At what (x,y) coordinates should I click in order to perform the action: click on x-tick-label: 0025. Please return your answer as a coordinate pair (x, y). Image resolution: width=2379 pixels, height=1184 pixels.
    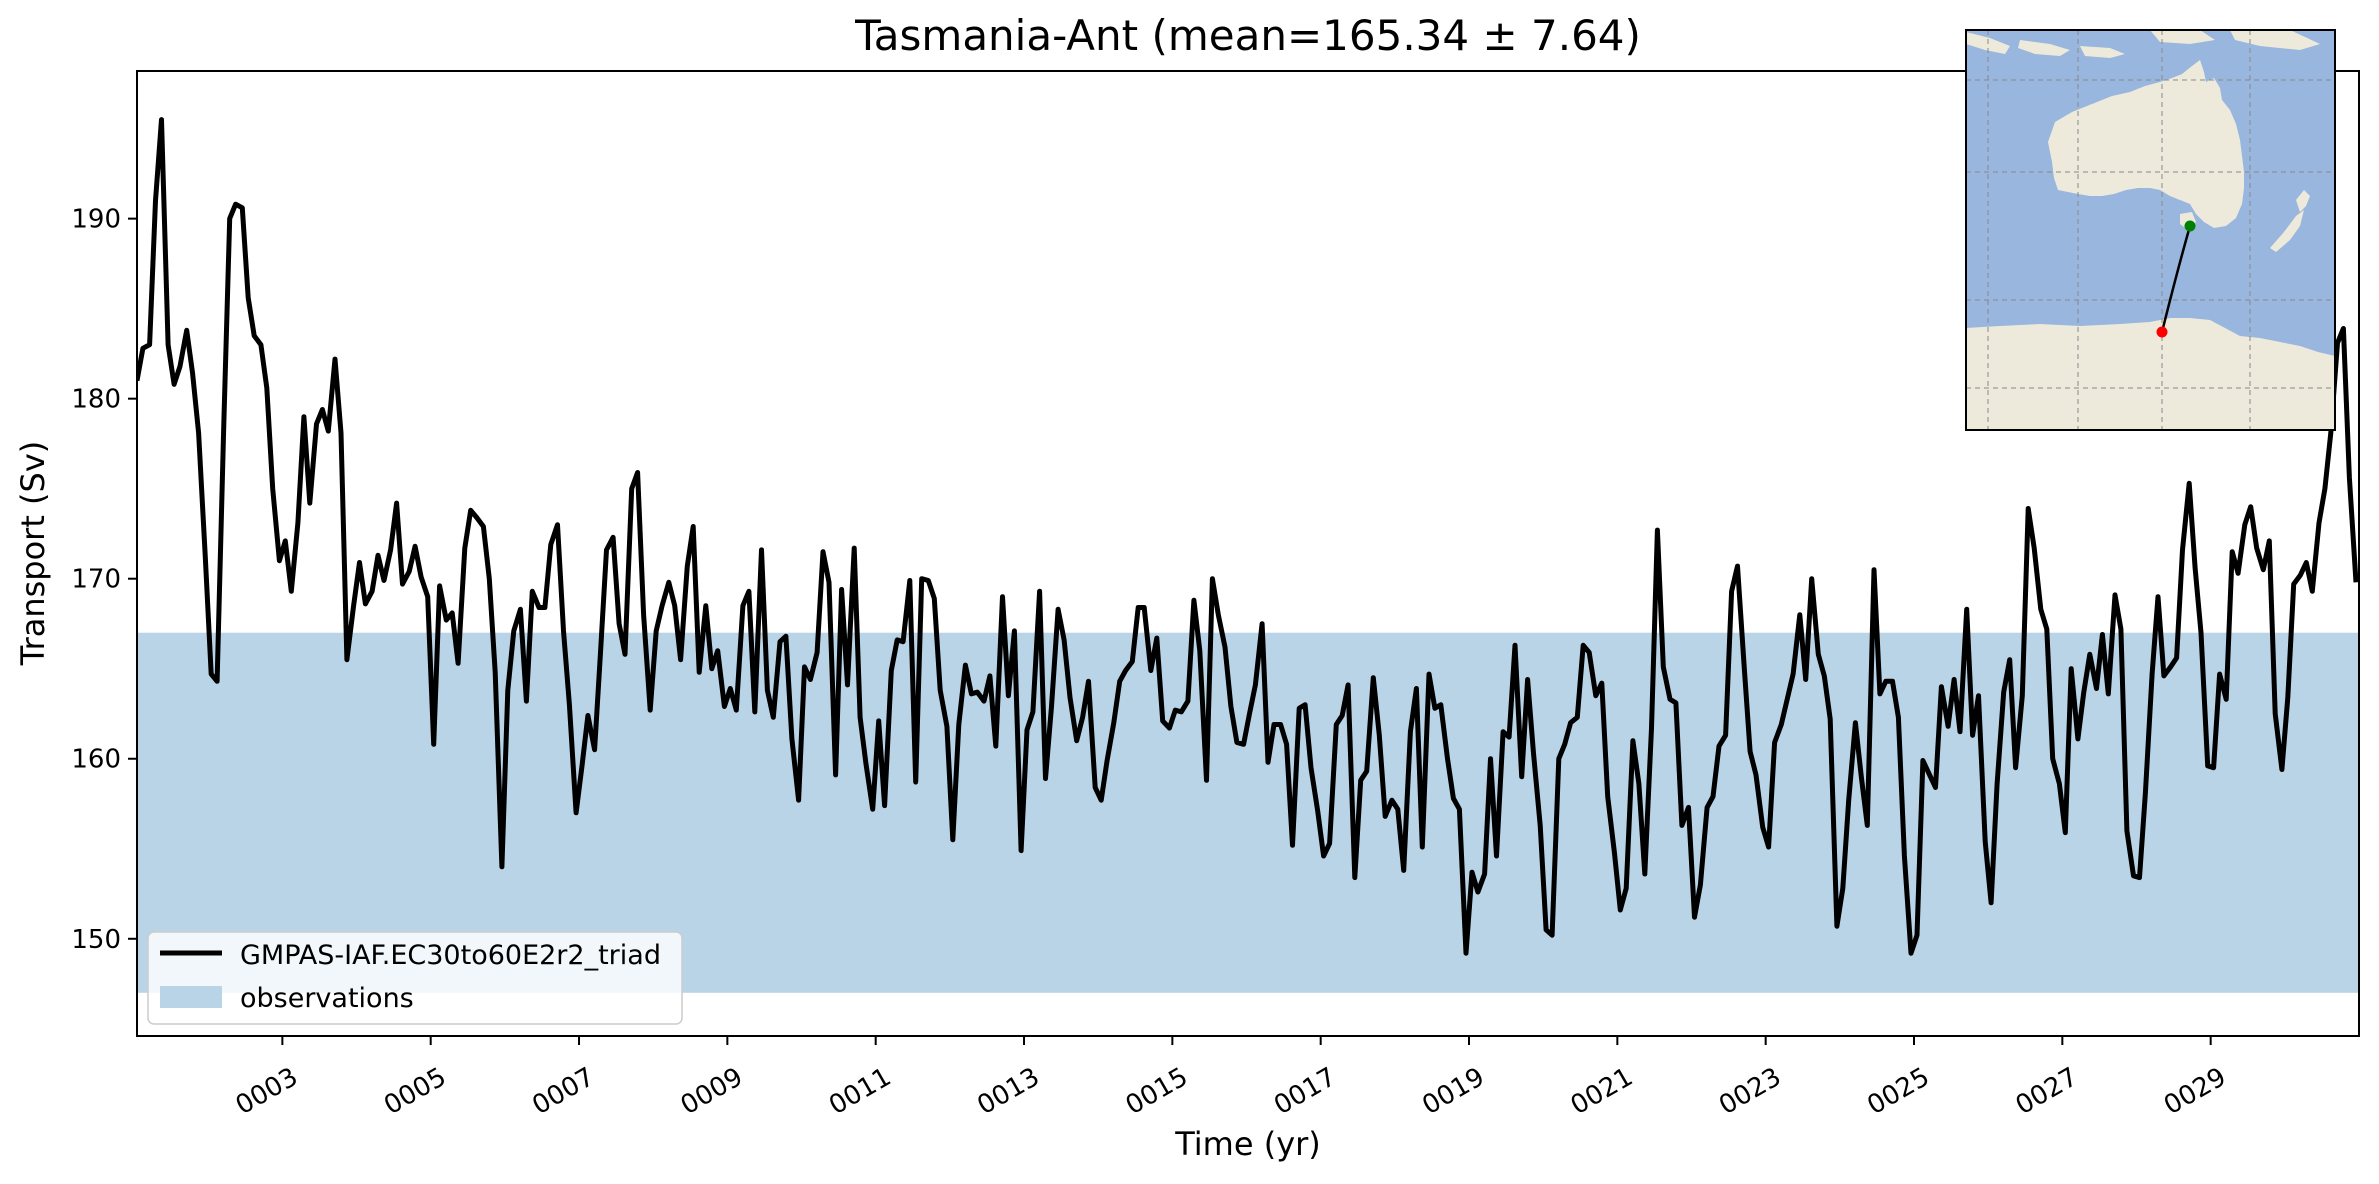
    Looking at the image, I should click on (1898, 1091).